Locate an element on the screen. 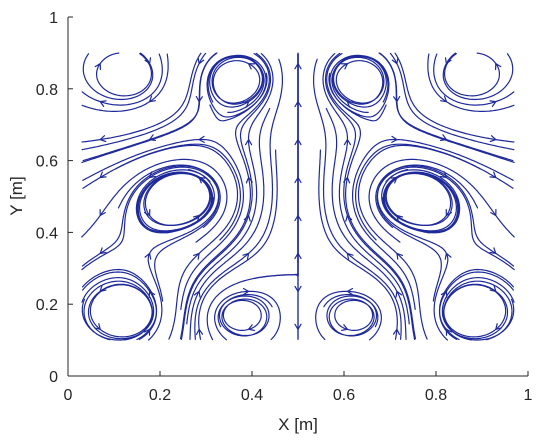 This screenshot has width=550, height=442. x-tick-label: 0.6 is located at coordinates (344, 395).